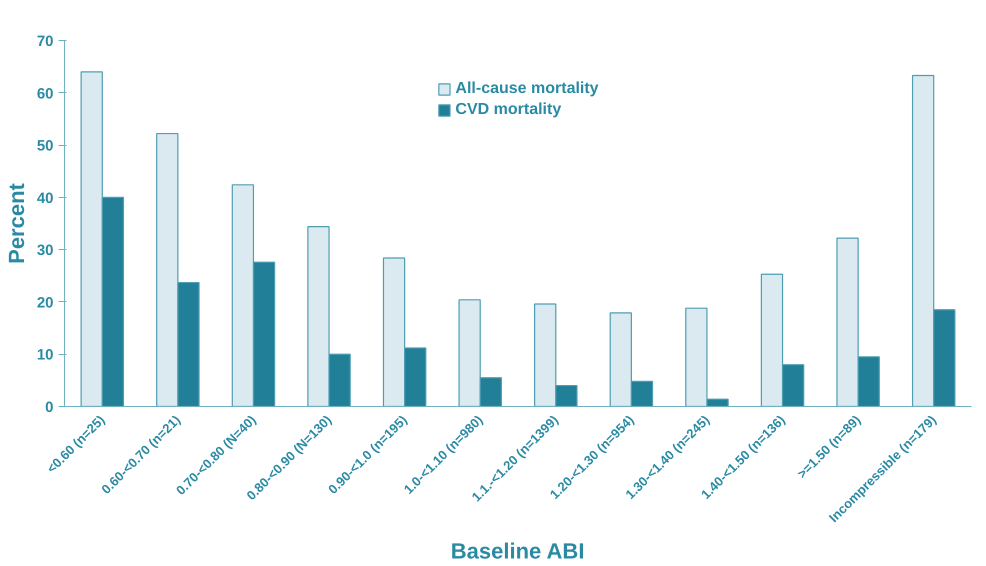 This screenshot has width=986, height=566. I want to click on y-tick-label: 70, so click(45, 41).